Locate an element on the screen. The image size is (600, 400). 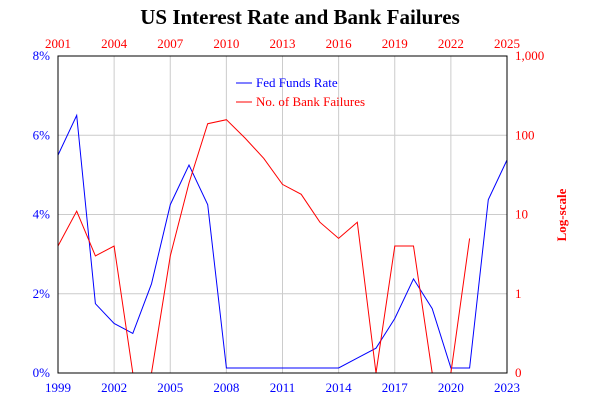
legend-label-bank-failures: No. of Bank Failures is located at coordinates (310, 101).